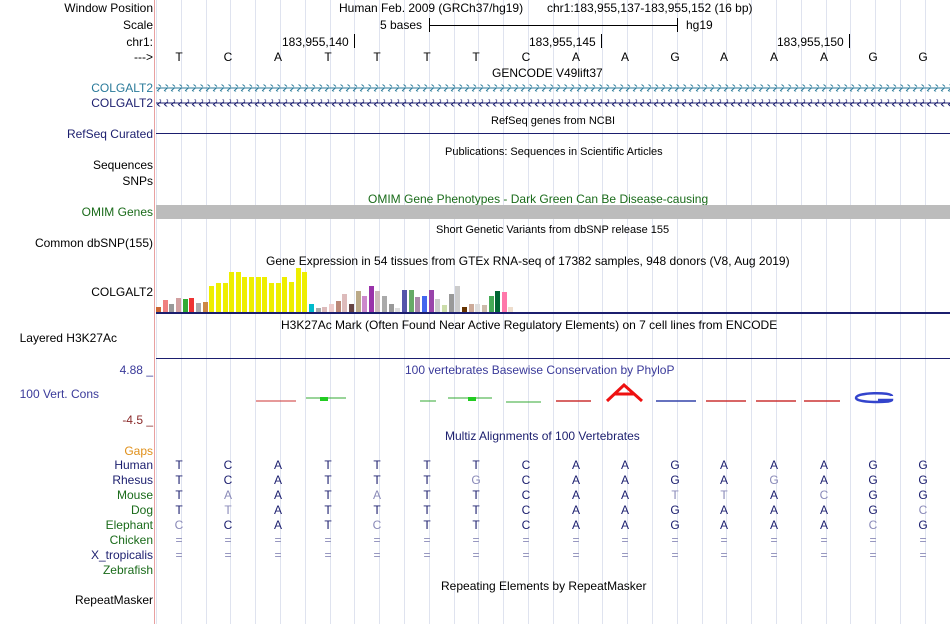 This screenshot has height=624, width=950. Describe the element at coordinates (122, 292) in the screenshot. I see `gtex-label: COLGALT2` at that location.